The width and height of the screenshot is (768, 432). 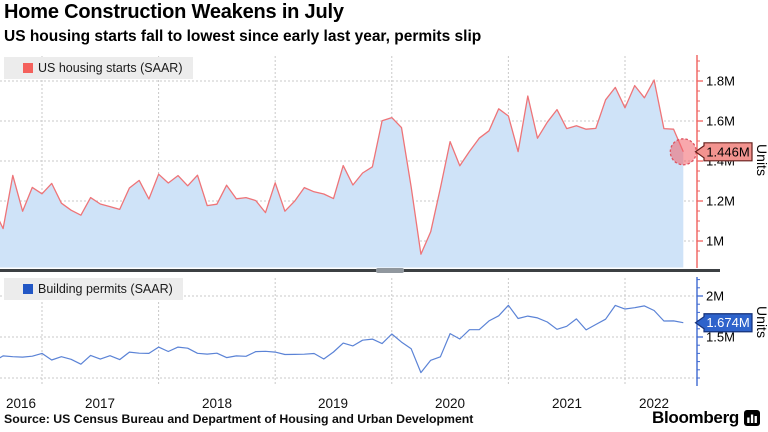 What do you see at coordinates (360, 270) in the screenshot?
I see `panel-separator` at bounding box center [360, 270].